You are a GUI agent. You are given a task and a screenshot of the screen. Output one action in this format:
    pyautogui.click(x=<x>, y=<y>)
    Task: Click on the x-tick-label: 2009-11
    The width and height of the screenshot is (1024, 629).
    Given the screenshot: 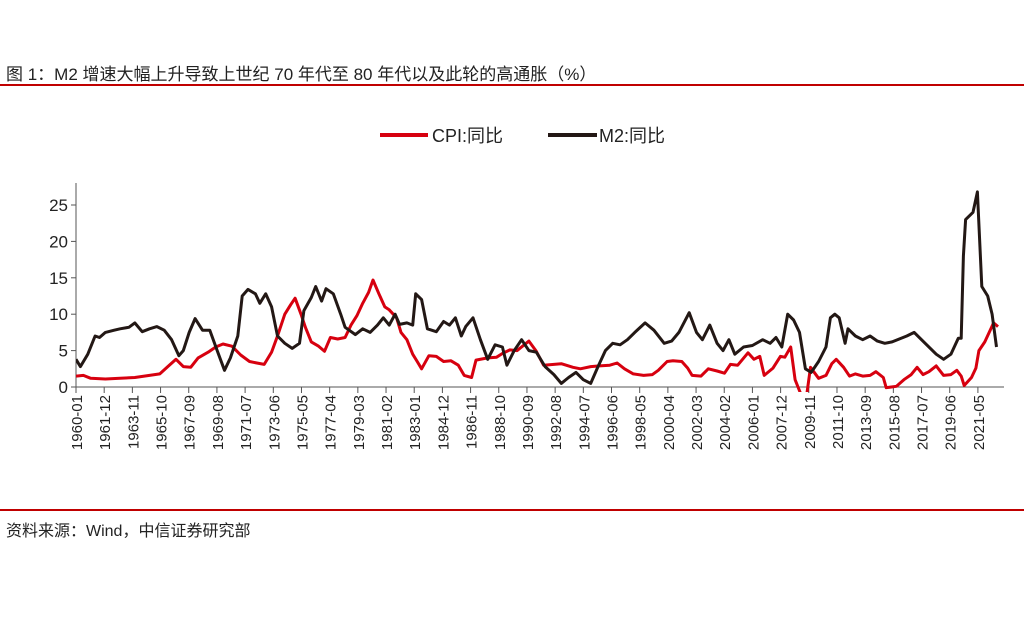 What is the action you would take?
    pyautogui.click(x=810, y=422)
    